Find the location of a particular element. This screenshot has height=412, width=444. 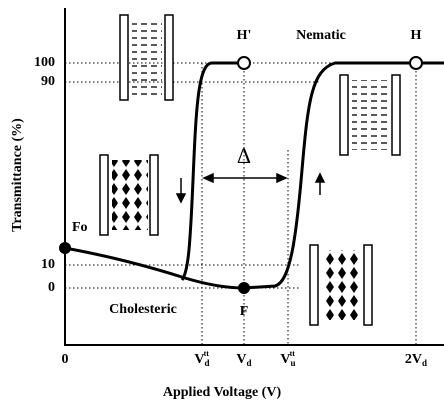

label-f: F is located at coordinates (244, 311).